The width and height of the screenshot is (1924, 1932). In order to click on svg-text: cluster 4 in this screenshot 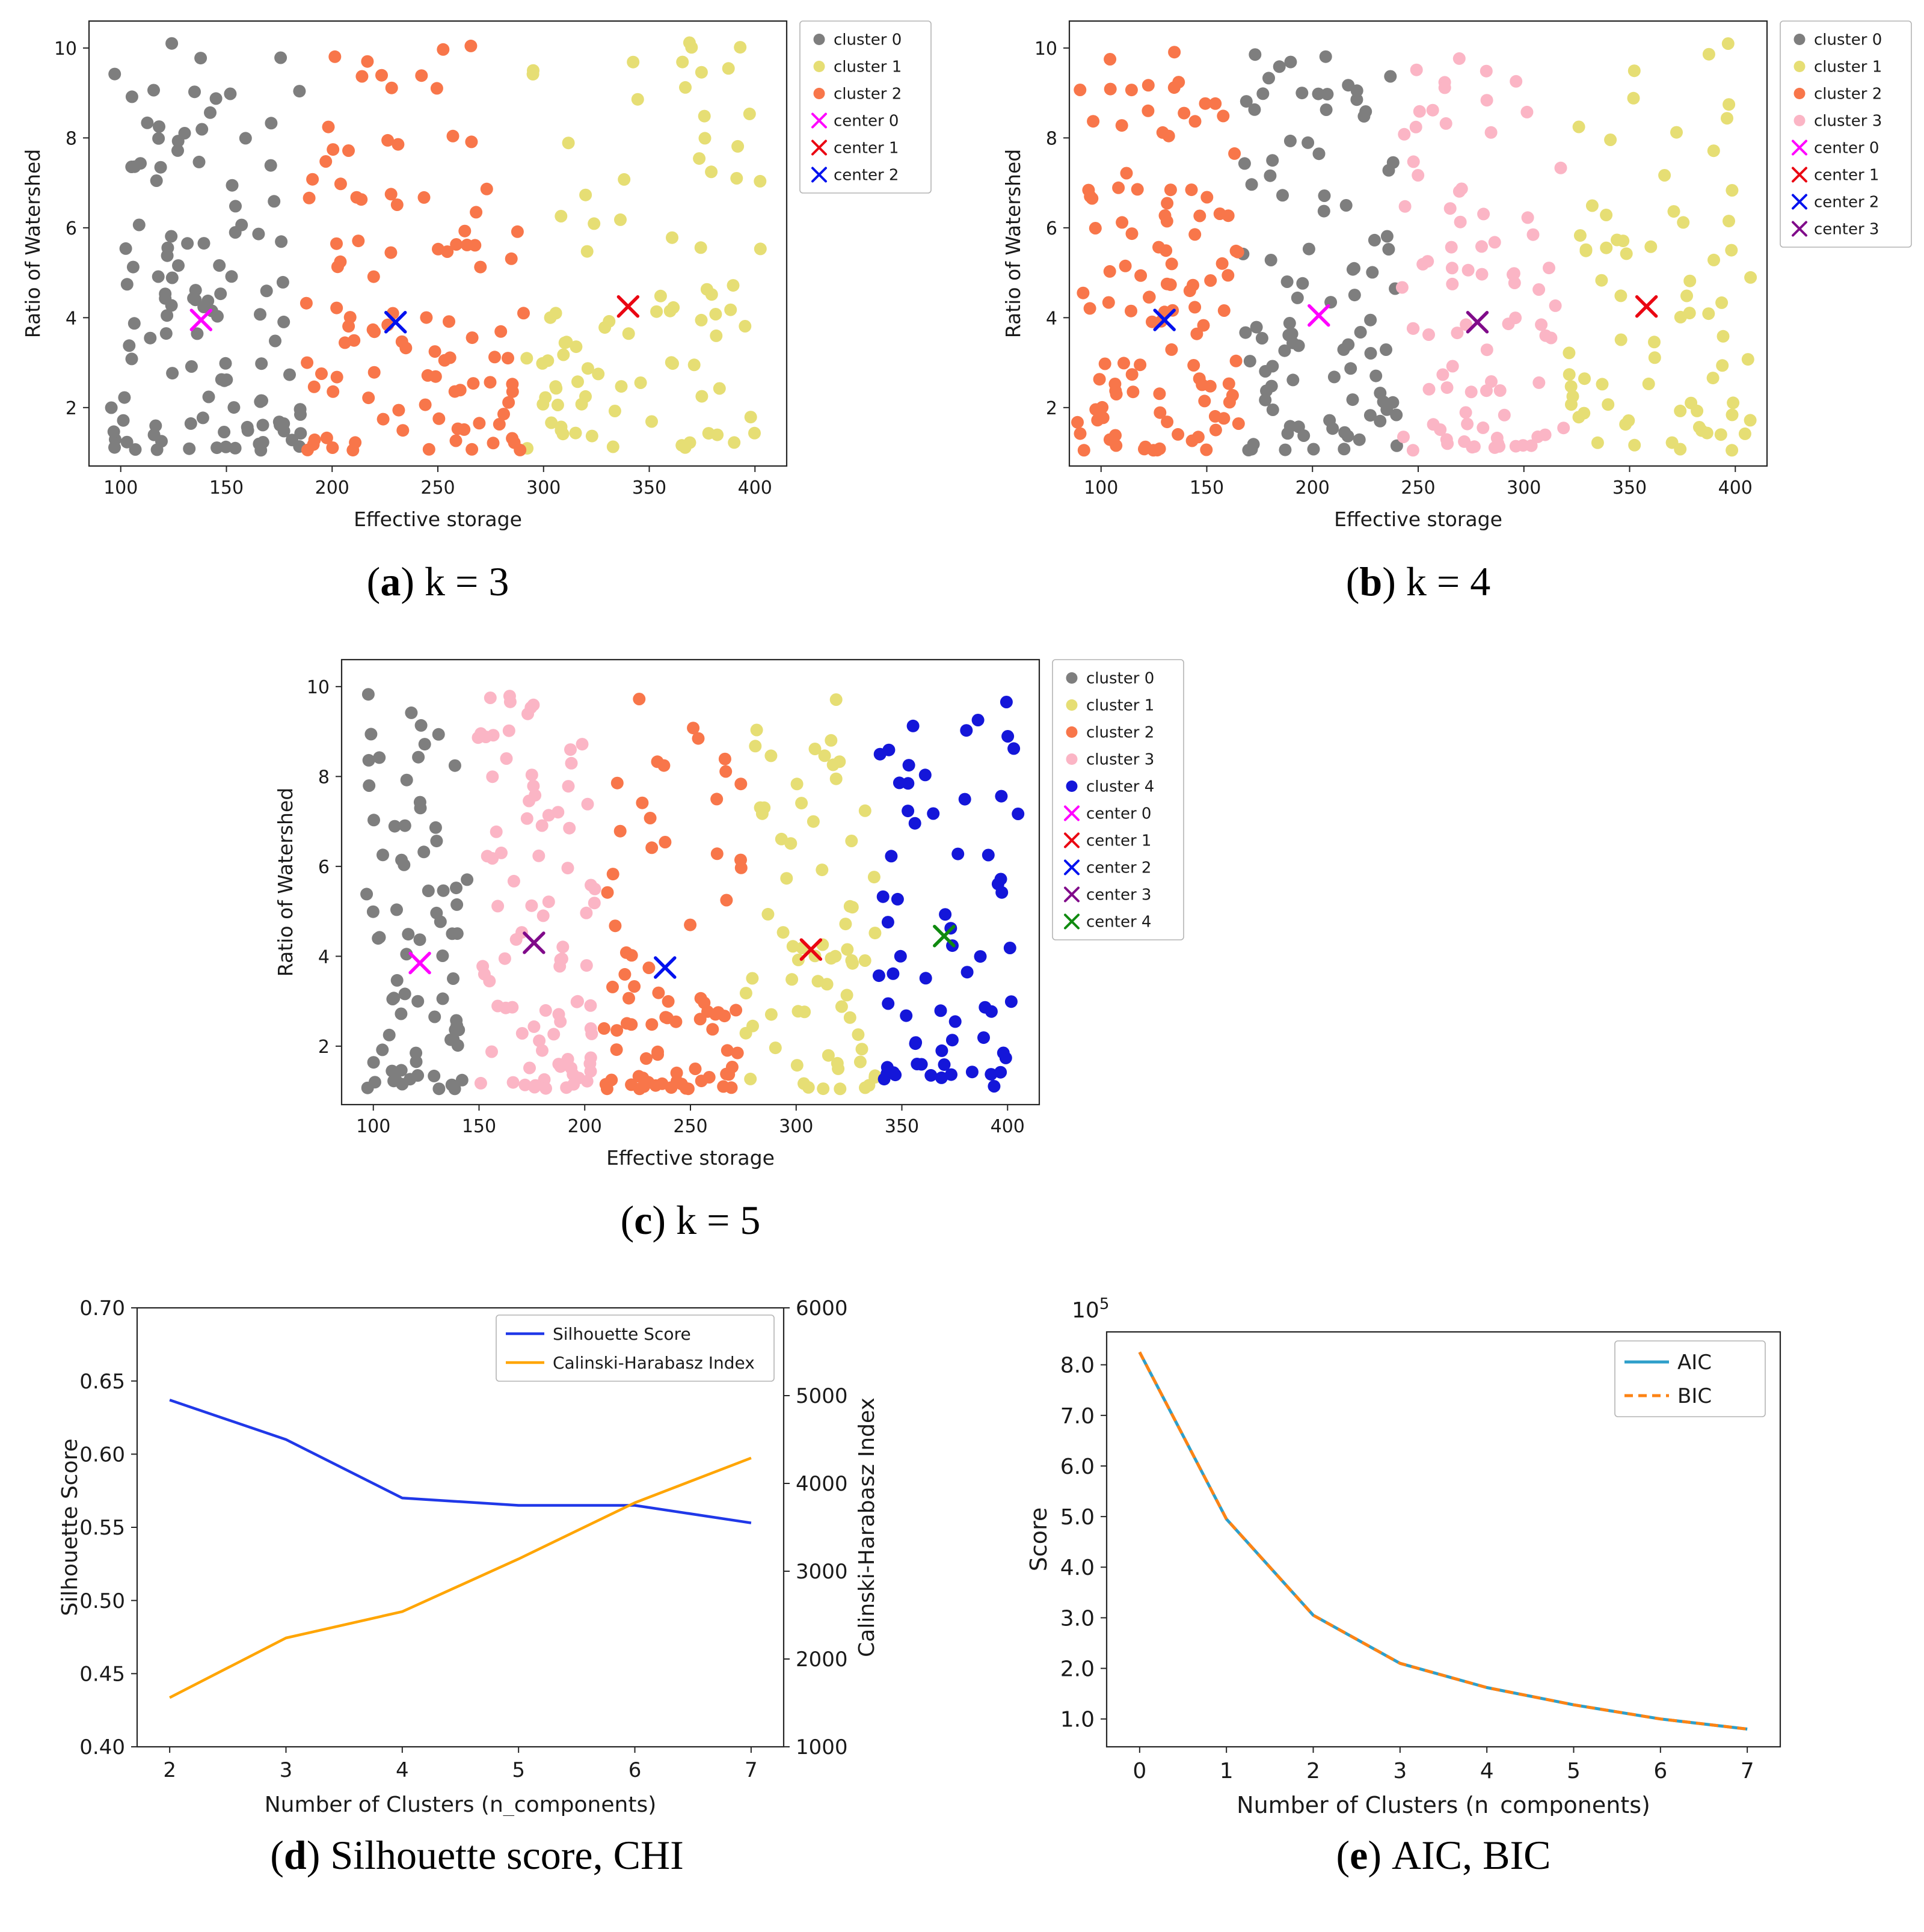, I will do `click(1120, 787)`.